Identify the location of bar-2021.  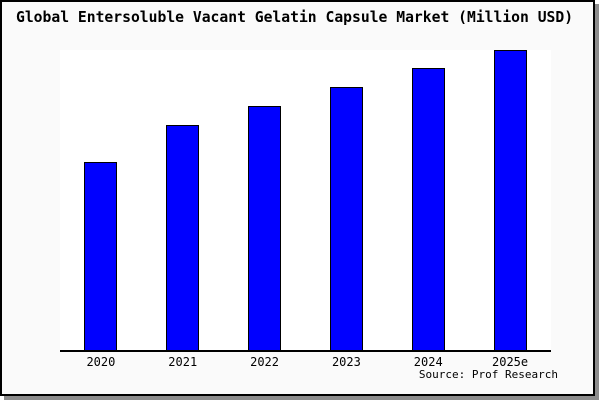
(183, 237).